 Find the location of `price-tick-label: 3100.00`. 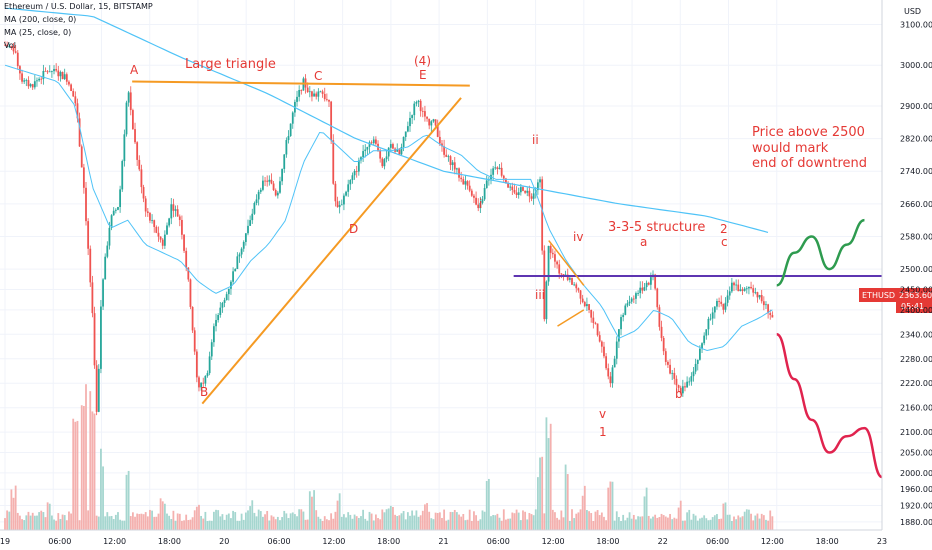

price-tick-label: 3100.00 is located at coordinates (916, 24).